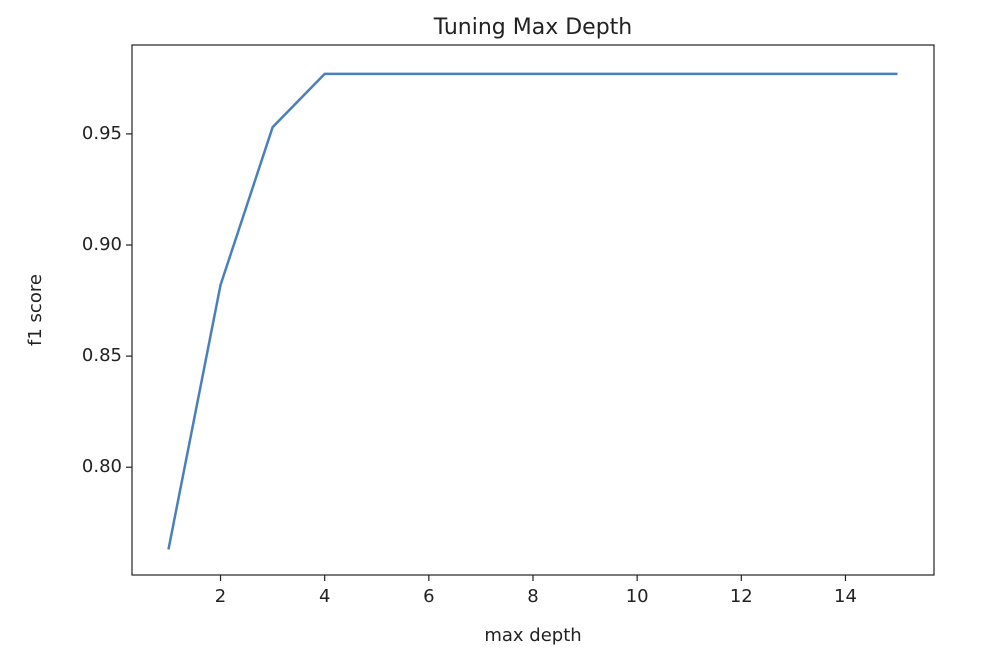 The width and height of the screenshot is (994, 672). Describe the element at coordinates (220, 596) in the screenshot. I see `x-tick-label: 2` at that location.